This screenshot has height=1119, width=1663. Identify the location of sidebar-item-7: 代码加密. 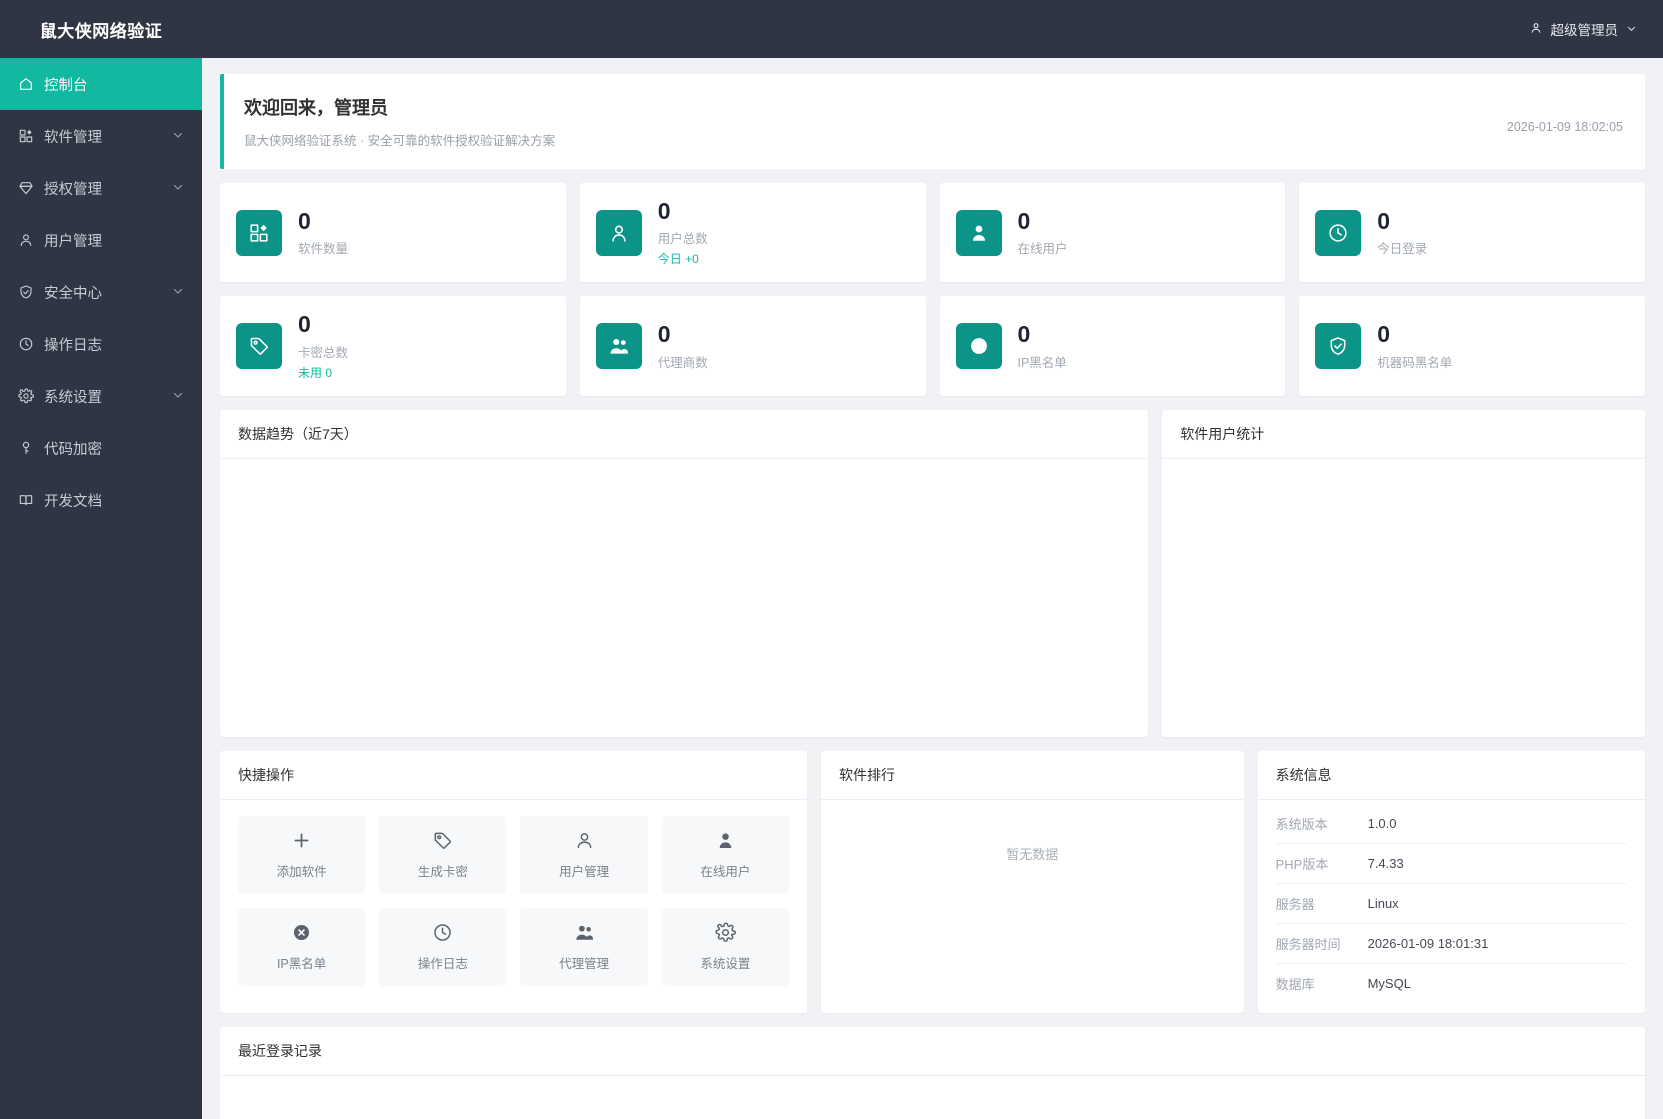
(101, 448).